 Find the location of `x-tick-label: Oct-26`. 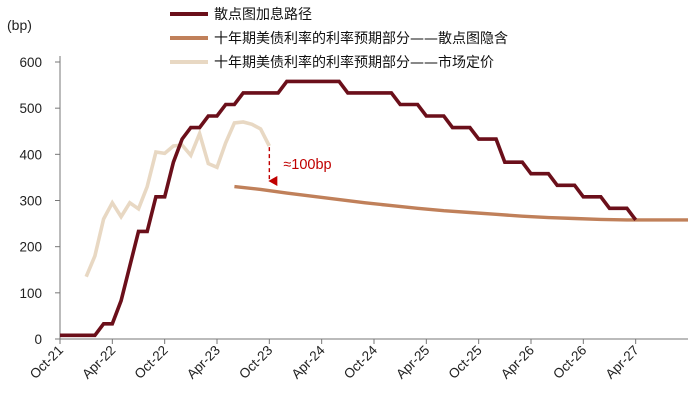

x-tick-label: Oct-26 is located at coordinates (569, 362).